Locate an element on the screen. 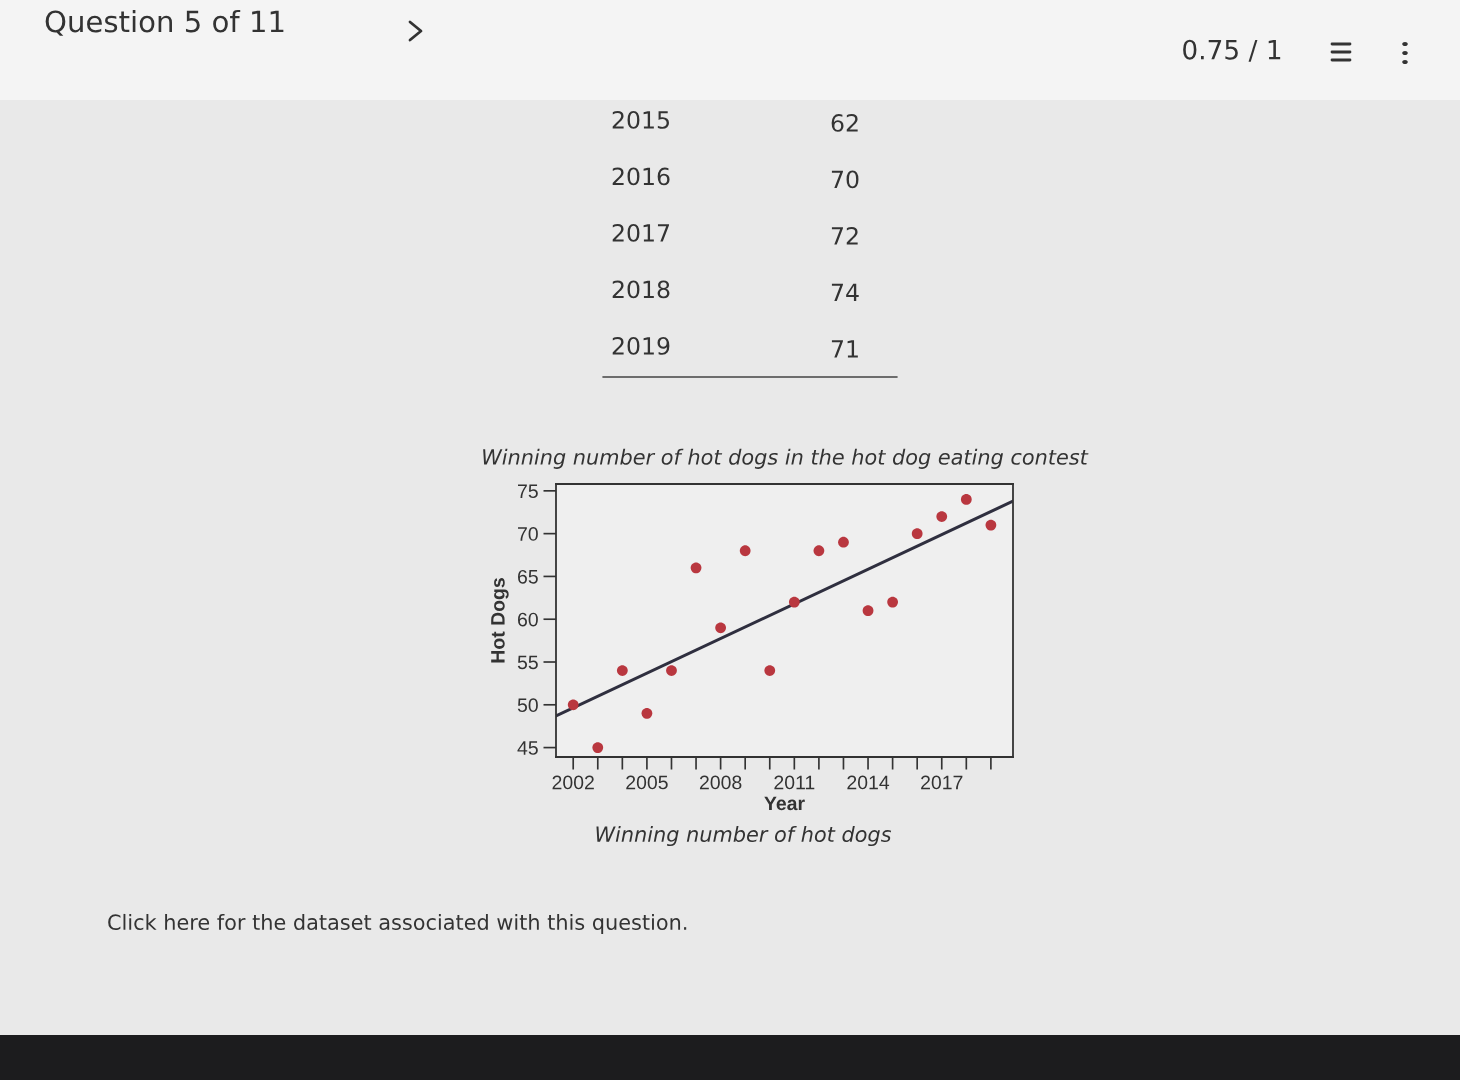  text: 70 is located at coordinates (845, 179).